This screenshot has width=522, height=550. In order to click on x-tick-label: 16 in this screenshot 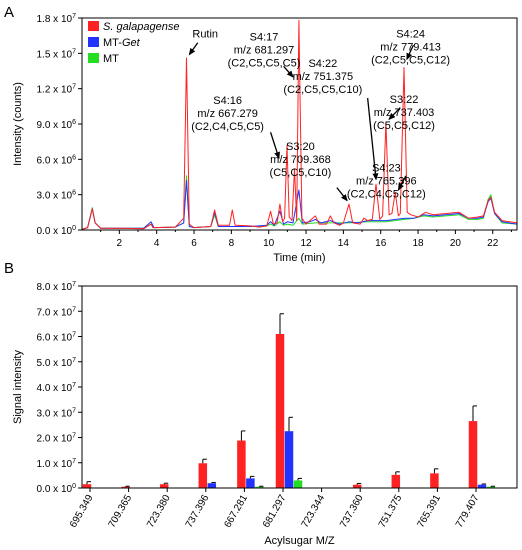, I will do `click(381, 243)`.